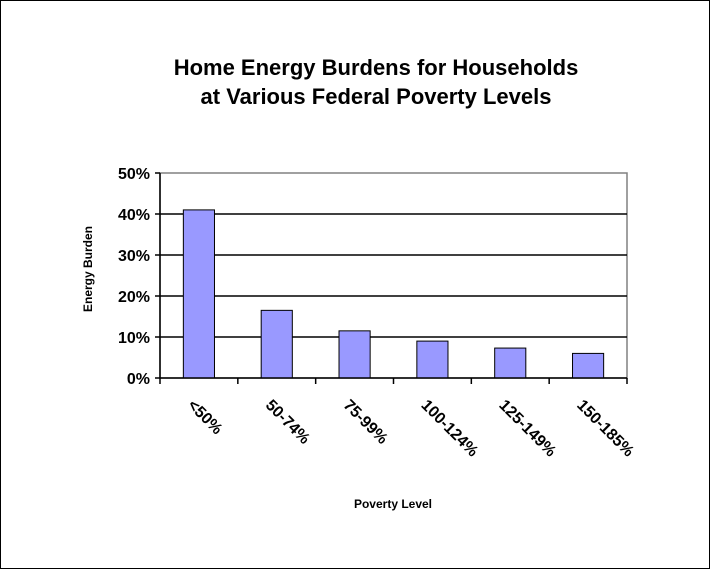 This screenshot has height=570, width=710. Describe the element at coordinates (605, 429) in the screenshot. I see `x-category-label: 150-185%` at that location.